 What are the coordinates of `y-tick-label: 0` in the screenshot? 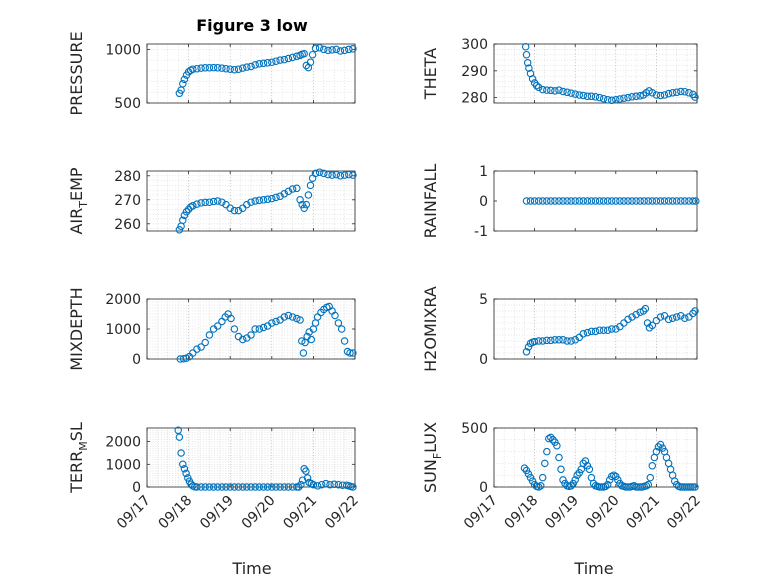 It's located at (136, 360).